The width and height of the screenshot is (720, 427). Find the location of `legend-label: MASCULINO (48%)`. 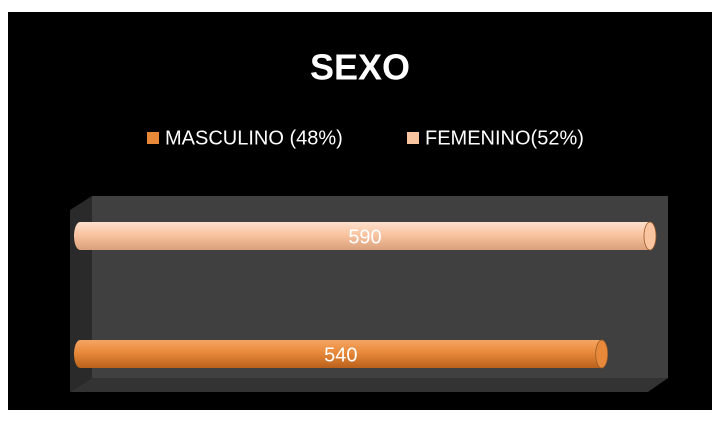

legend-label: MASCULINO (48%) is located at coordinates (254, 138).